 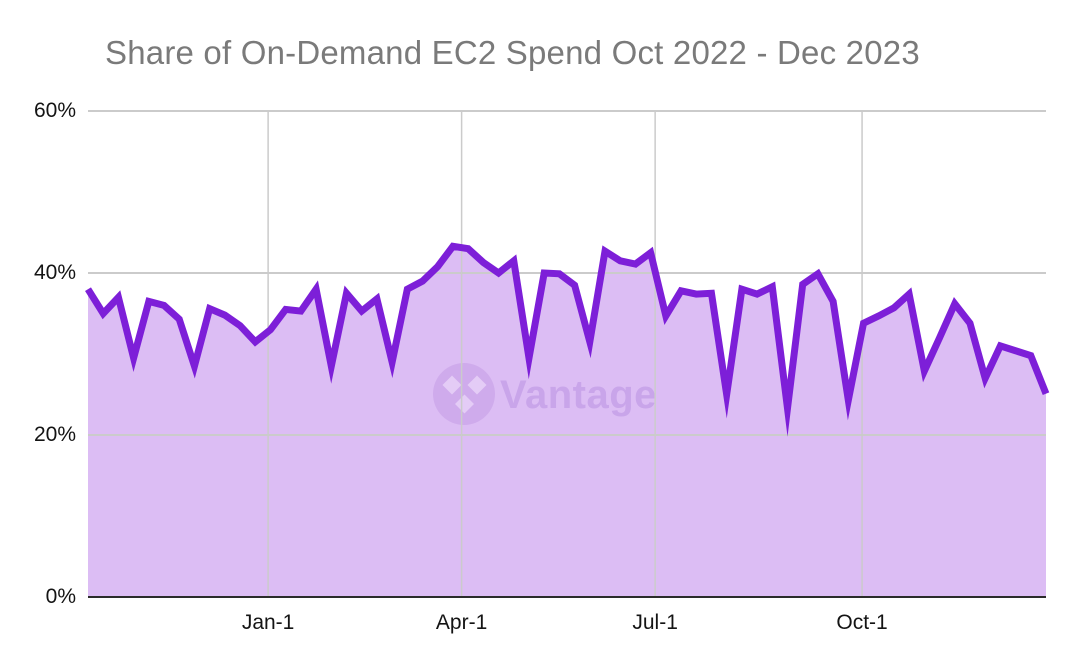 What do you see at coordinates (54, 434) in the screenshot?
I see `y-tick-label: 20%` at bounding box center [54, 434].